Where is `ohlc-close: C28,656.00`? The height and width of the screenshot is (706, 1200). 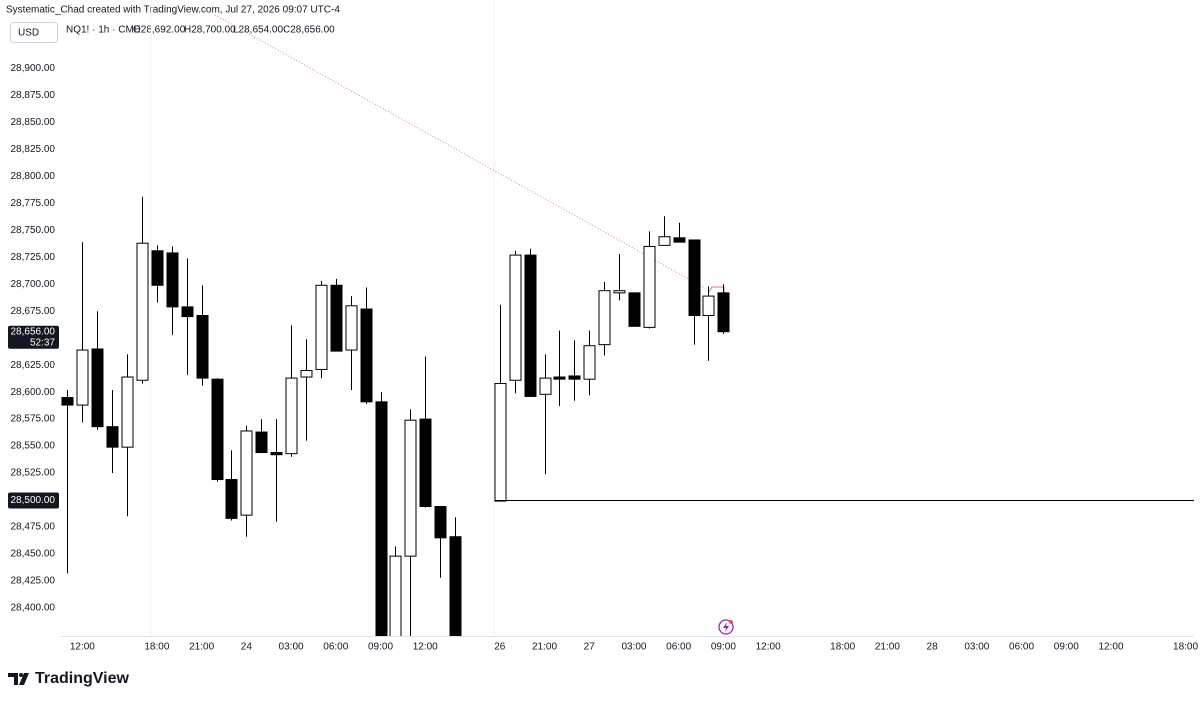
ohlc-close: C28,656.00 is located at coordinates (309, 30).